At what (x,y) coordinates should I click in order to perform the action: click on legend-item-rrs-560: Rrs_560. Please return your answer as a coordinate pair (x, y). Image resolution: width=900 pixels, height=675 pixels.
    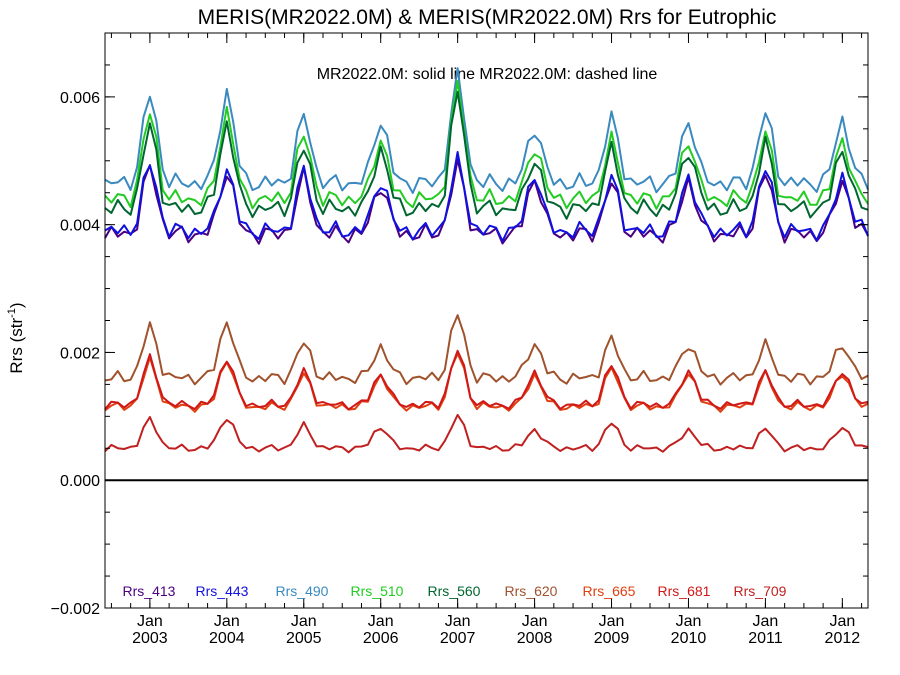
    Looking at the image, I should click on (454, 591).